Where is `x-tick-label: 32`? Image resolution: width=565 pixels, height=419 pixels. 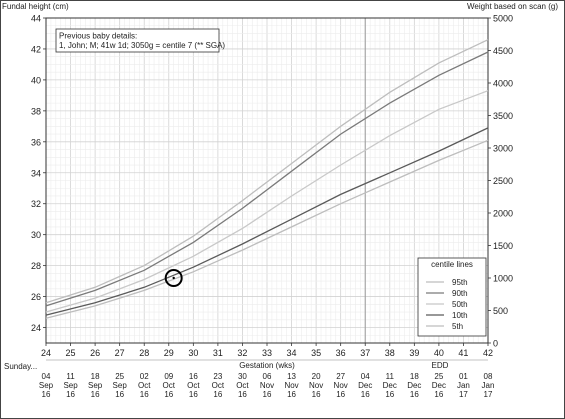
x-tick-label: 32 is located at coordinates (242, 353).